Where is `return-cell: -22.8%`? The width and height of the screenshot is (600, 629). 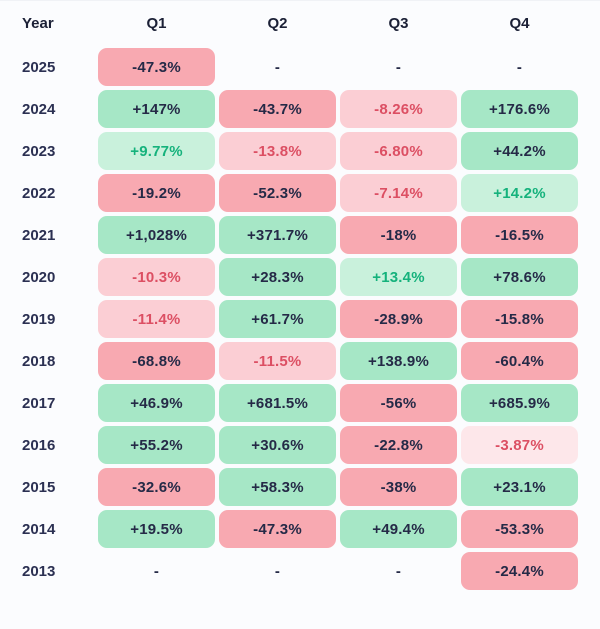 return-cell: -22.8% is located at coordinates (398, 445).